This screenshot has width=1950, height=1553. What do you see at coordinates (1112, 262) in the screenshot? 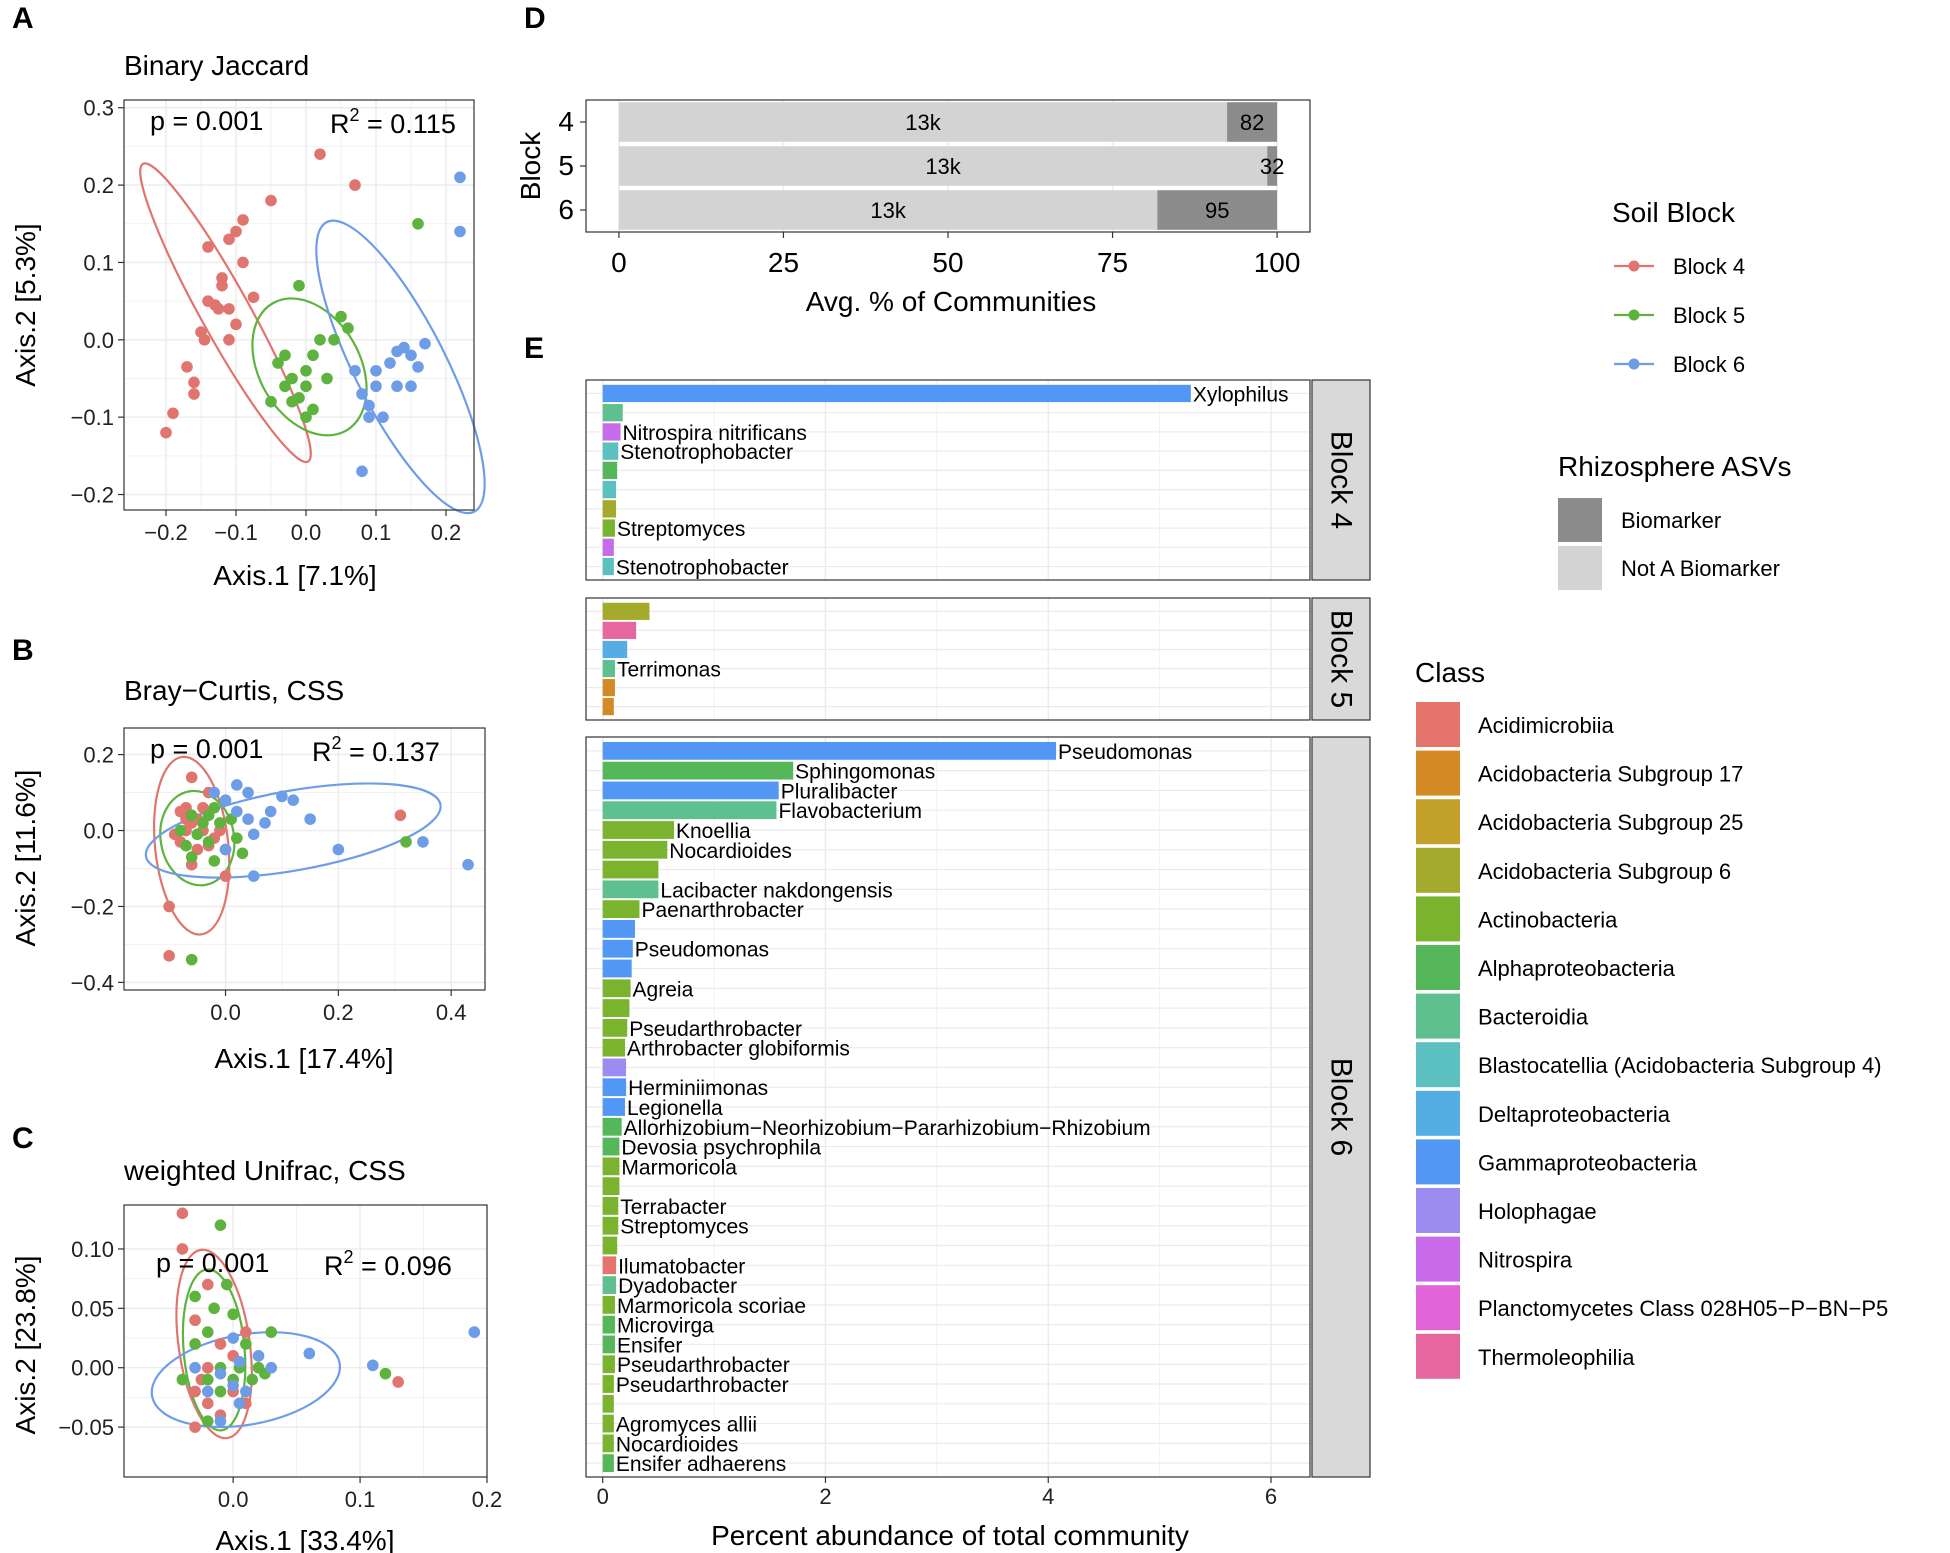
I see `x-tick-label: 75` at bounding box center [1112, 262].